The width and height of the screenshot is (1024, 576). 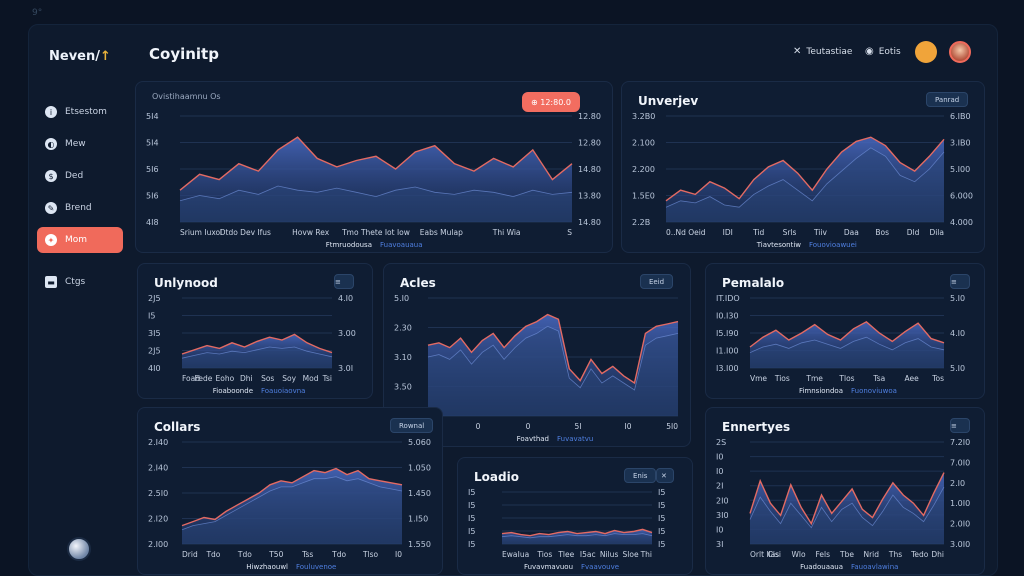 What do you see at coordinates (533, 439) in the screenshot?
I see `legend-entry: Foavthad` at bounding box center [533, 439].